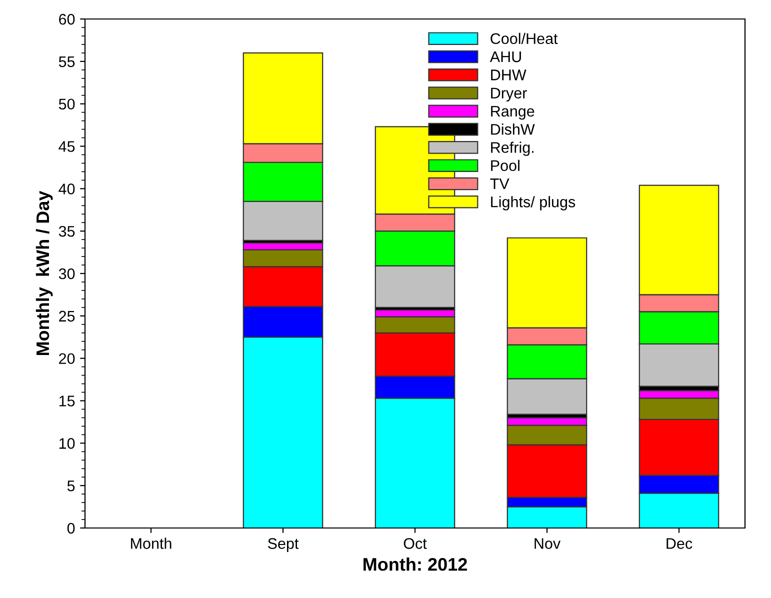  What do you see at coordinates (66, 231) in the screenshot?
I see `y-tick-label: 35` at bounding box center [66, 231].